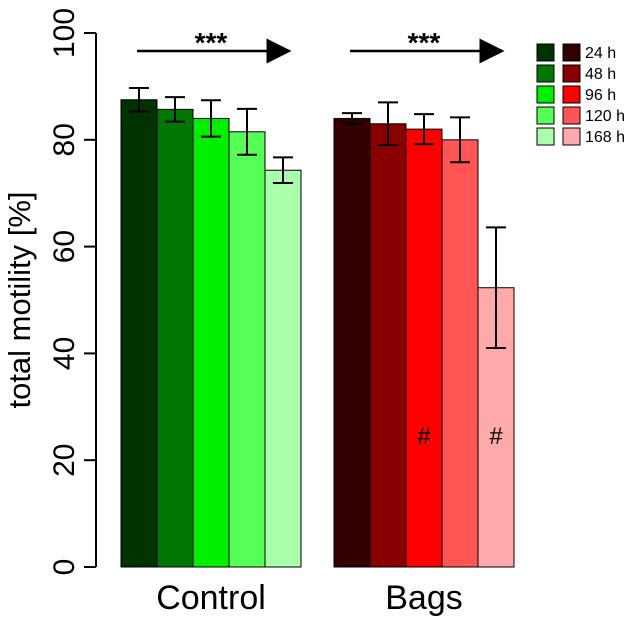  I want to click on bar-bags-120h, so click(460, 353).